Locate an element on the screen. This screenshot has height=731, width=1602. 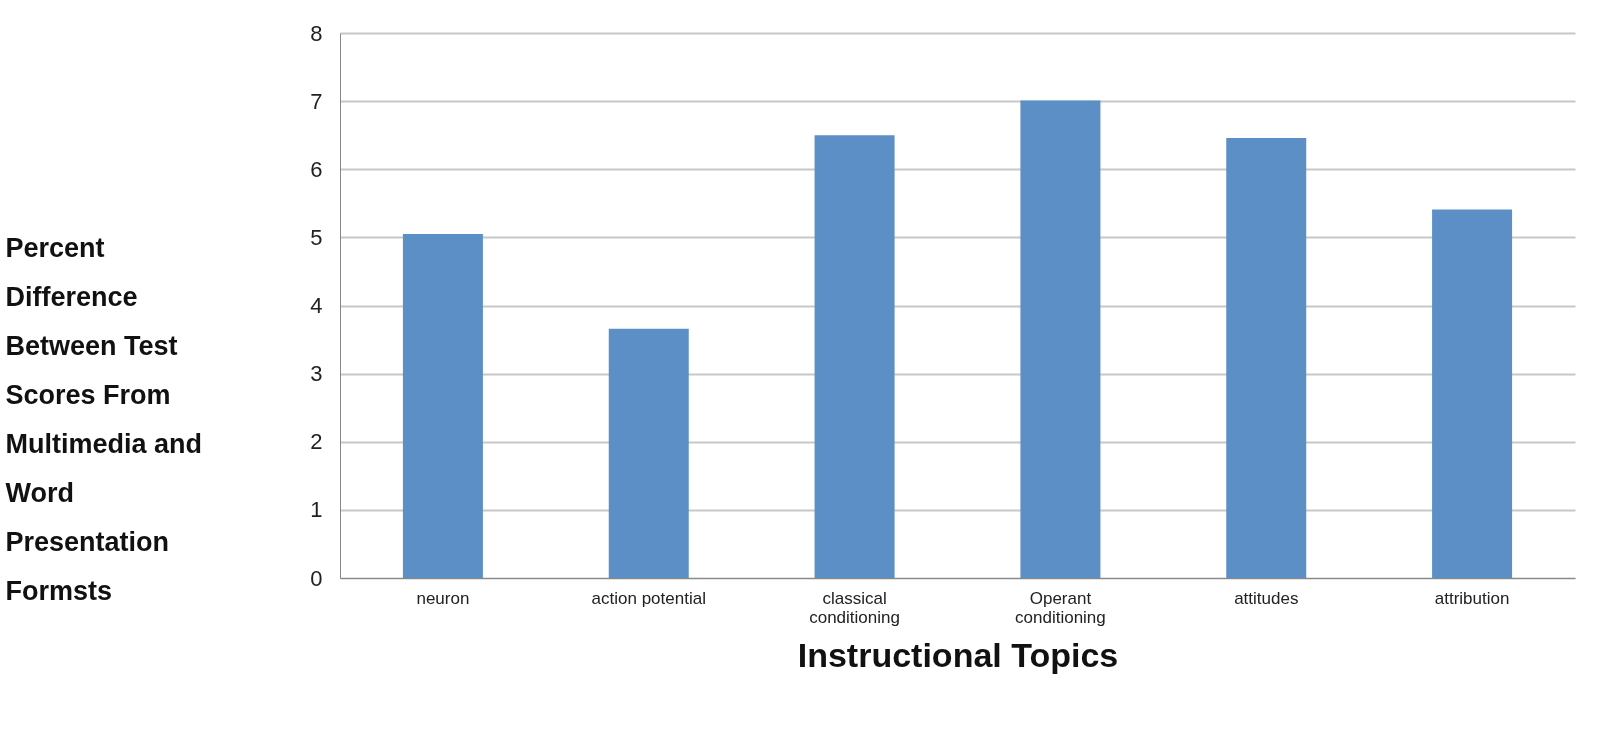
y-tick-label: 1 is located at coordinates (316, 510).